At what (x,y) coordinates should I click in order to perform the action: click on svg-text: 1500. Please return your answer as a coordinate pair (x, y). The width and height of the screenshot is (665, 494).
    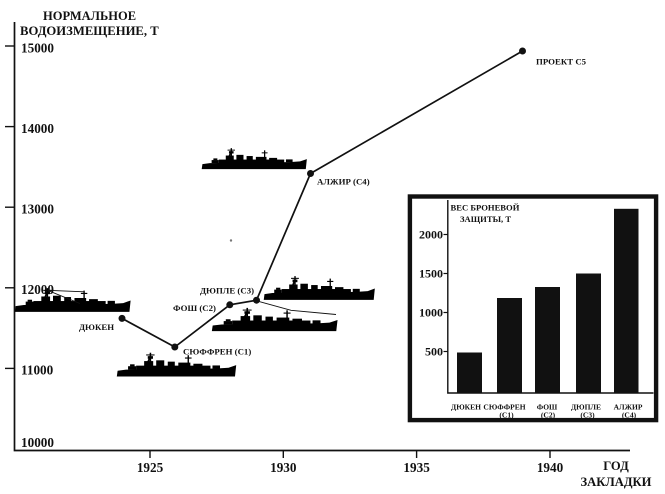
    Looking at the image, I should click on (431, 274).